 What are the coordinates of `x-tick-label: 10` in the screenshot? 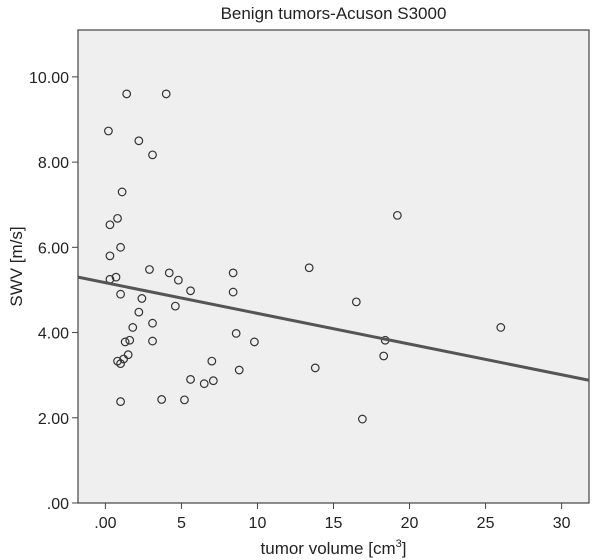 It's located at (258, 523).